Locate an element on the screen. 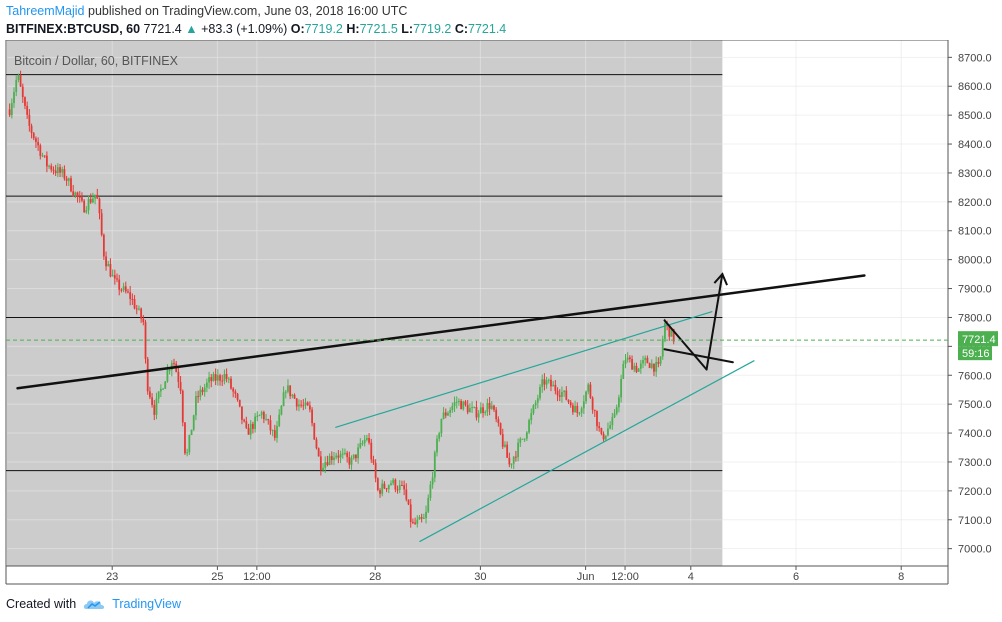 Image resolution: width=1002 pixels, height=622 pixels. y-tick-label: 7800.0 is located at coordinates (975, 318).